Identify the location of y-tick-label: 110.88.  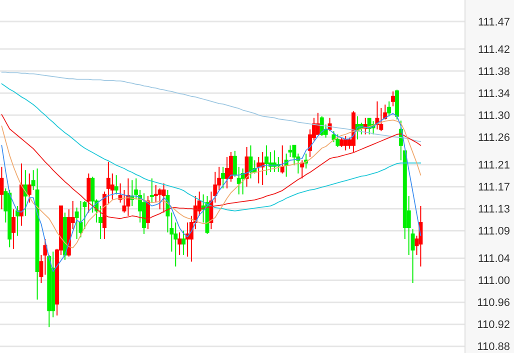
(493, 347).